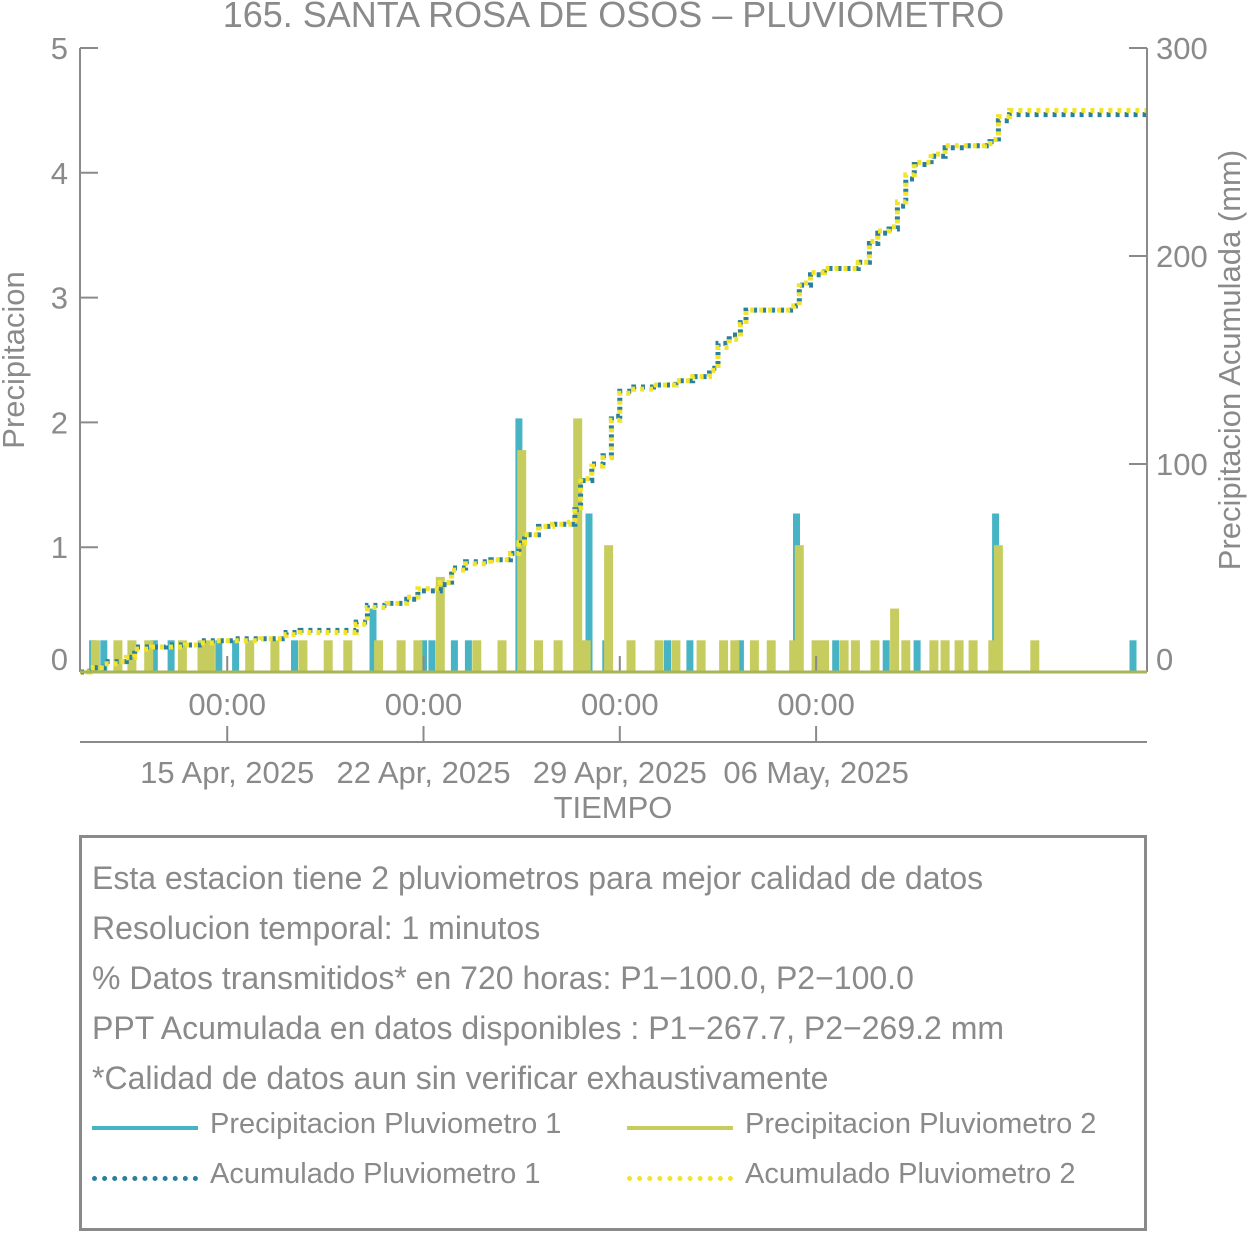 Image resolution: width=1250 pixels, height=1236 pixels. Describe the element at coordinates (424, 704) in the screenshot. I see `x-time-tick-1: 00:00` at that location.